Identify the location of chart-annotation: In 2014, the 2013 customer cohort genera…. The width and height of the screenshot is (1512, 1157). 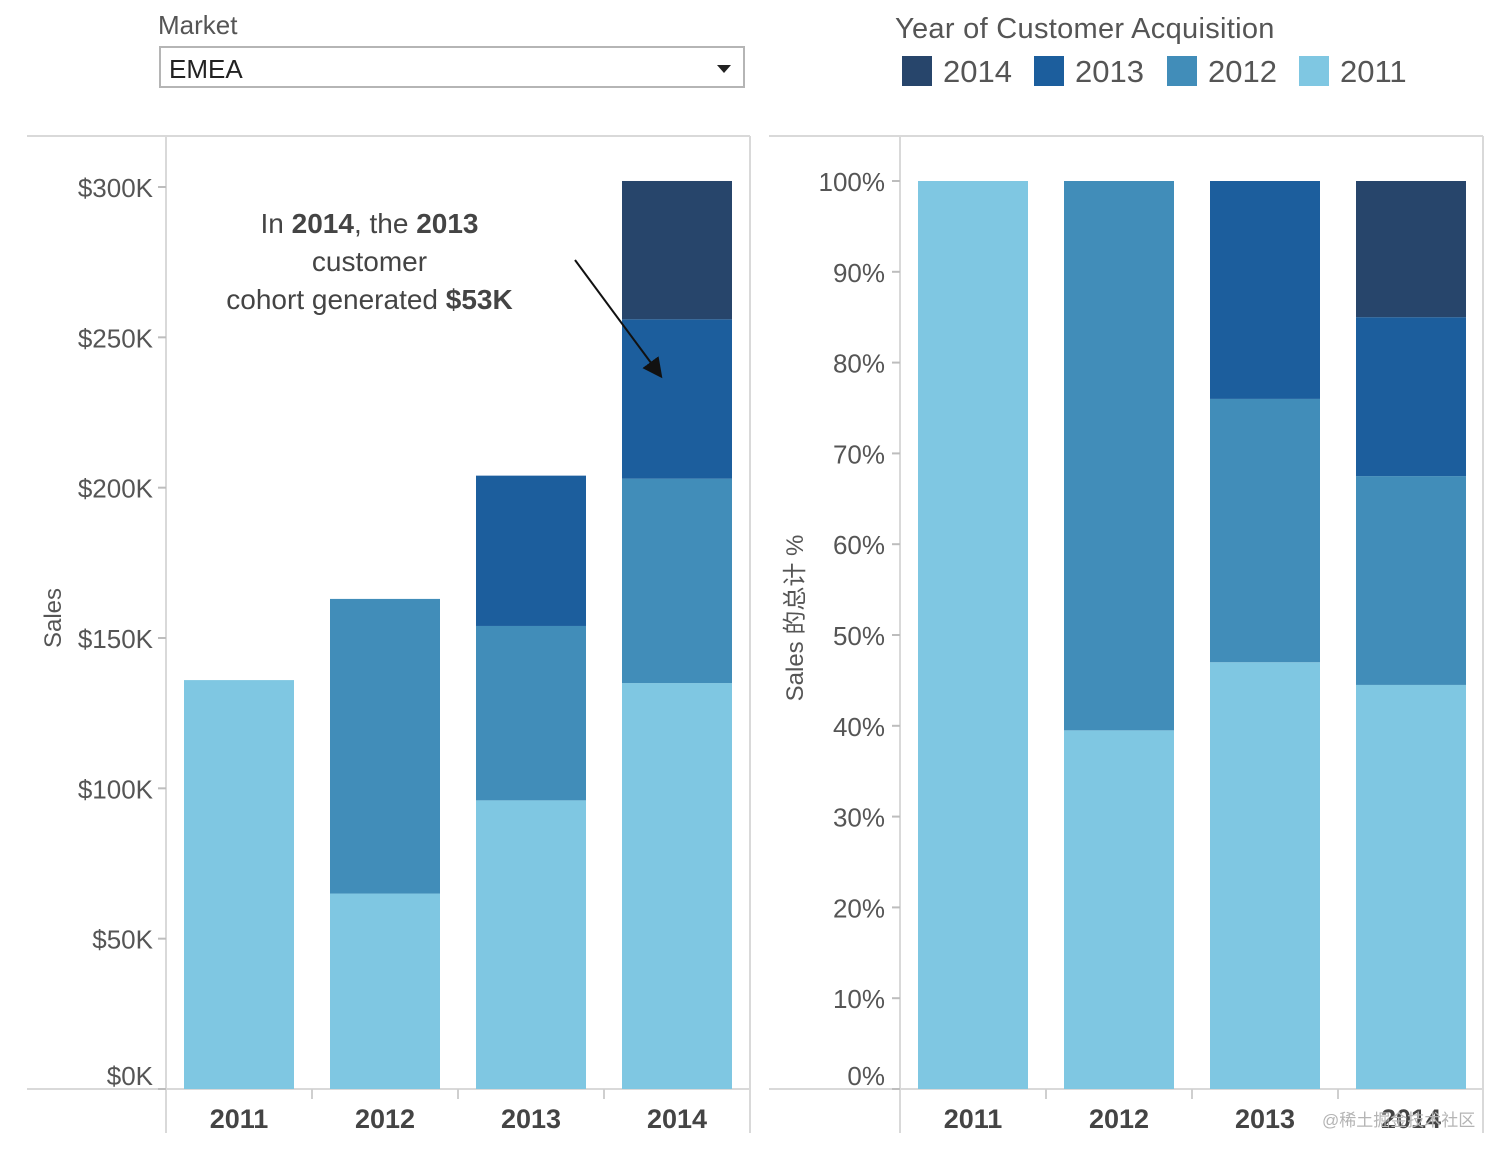
(369, 261).